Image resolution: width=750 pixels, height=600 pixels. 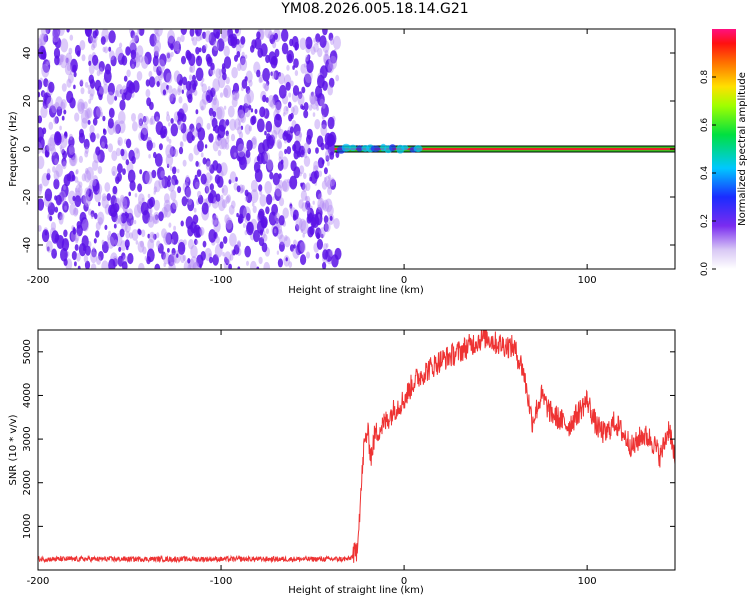 What do you see at coordinates (705, 173) in the screenshot?
I see `colorbar-tick-label: 0.4` at bounding box center [705, 173].